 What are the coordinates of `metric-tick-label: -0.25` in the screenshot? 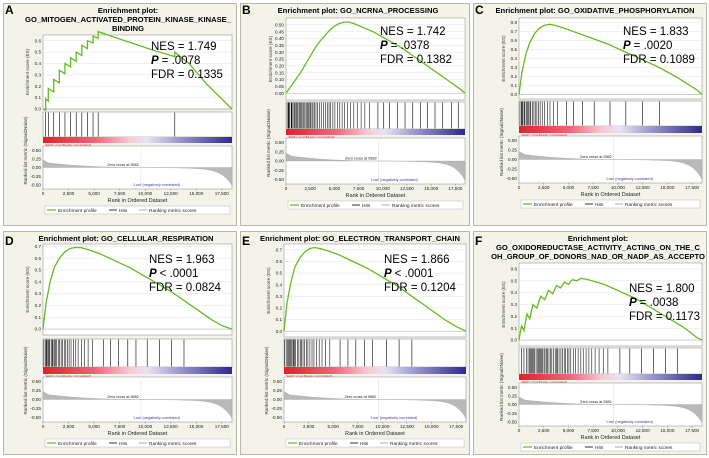 It's located at (277, 408).